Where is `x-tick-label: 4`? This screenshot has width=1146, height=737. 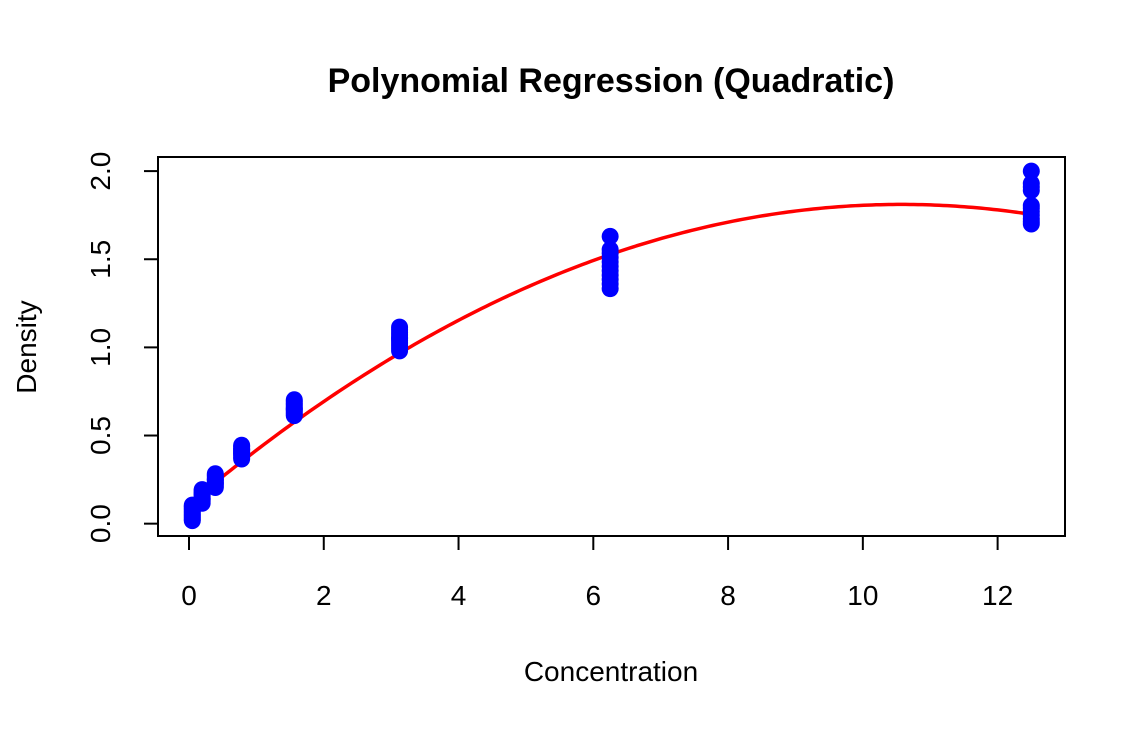 x-tick-label: 4 is located at coordinates (459, 595).